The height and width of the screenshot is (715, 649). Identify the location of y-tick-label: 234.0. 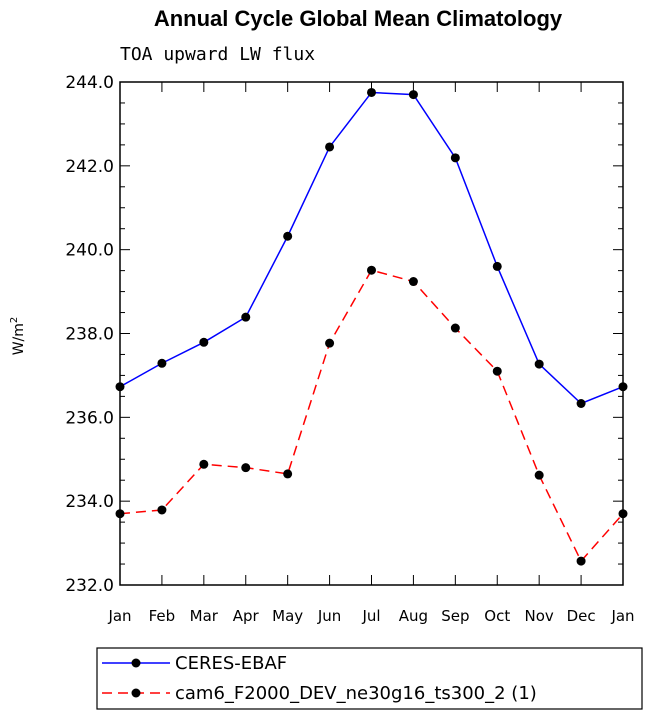
(89, 502).